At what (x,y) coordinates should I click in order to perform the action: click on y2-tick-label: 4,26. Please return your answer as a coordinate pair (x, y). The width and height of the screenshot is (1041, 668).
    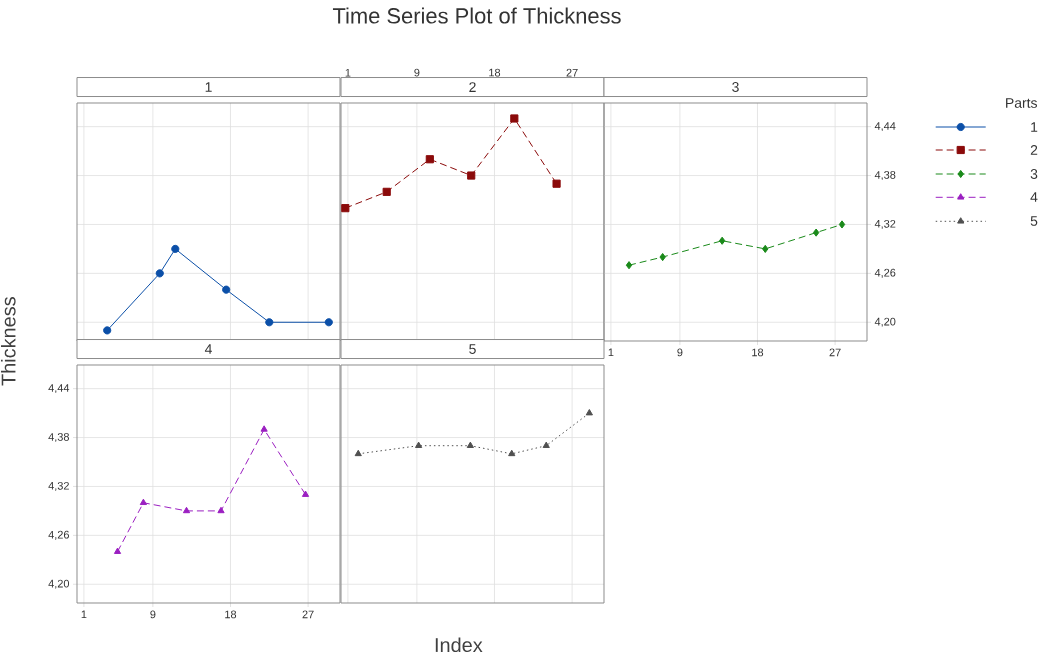
    Looking at the image, I should click on (885, 273).